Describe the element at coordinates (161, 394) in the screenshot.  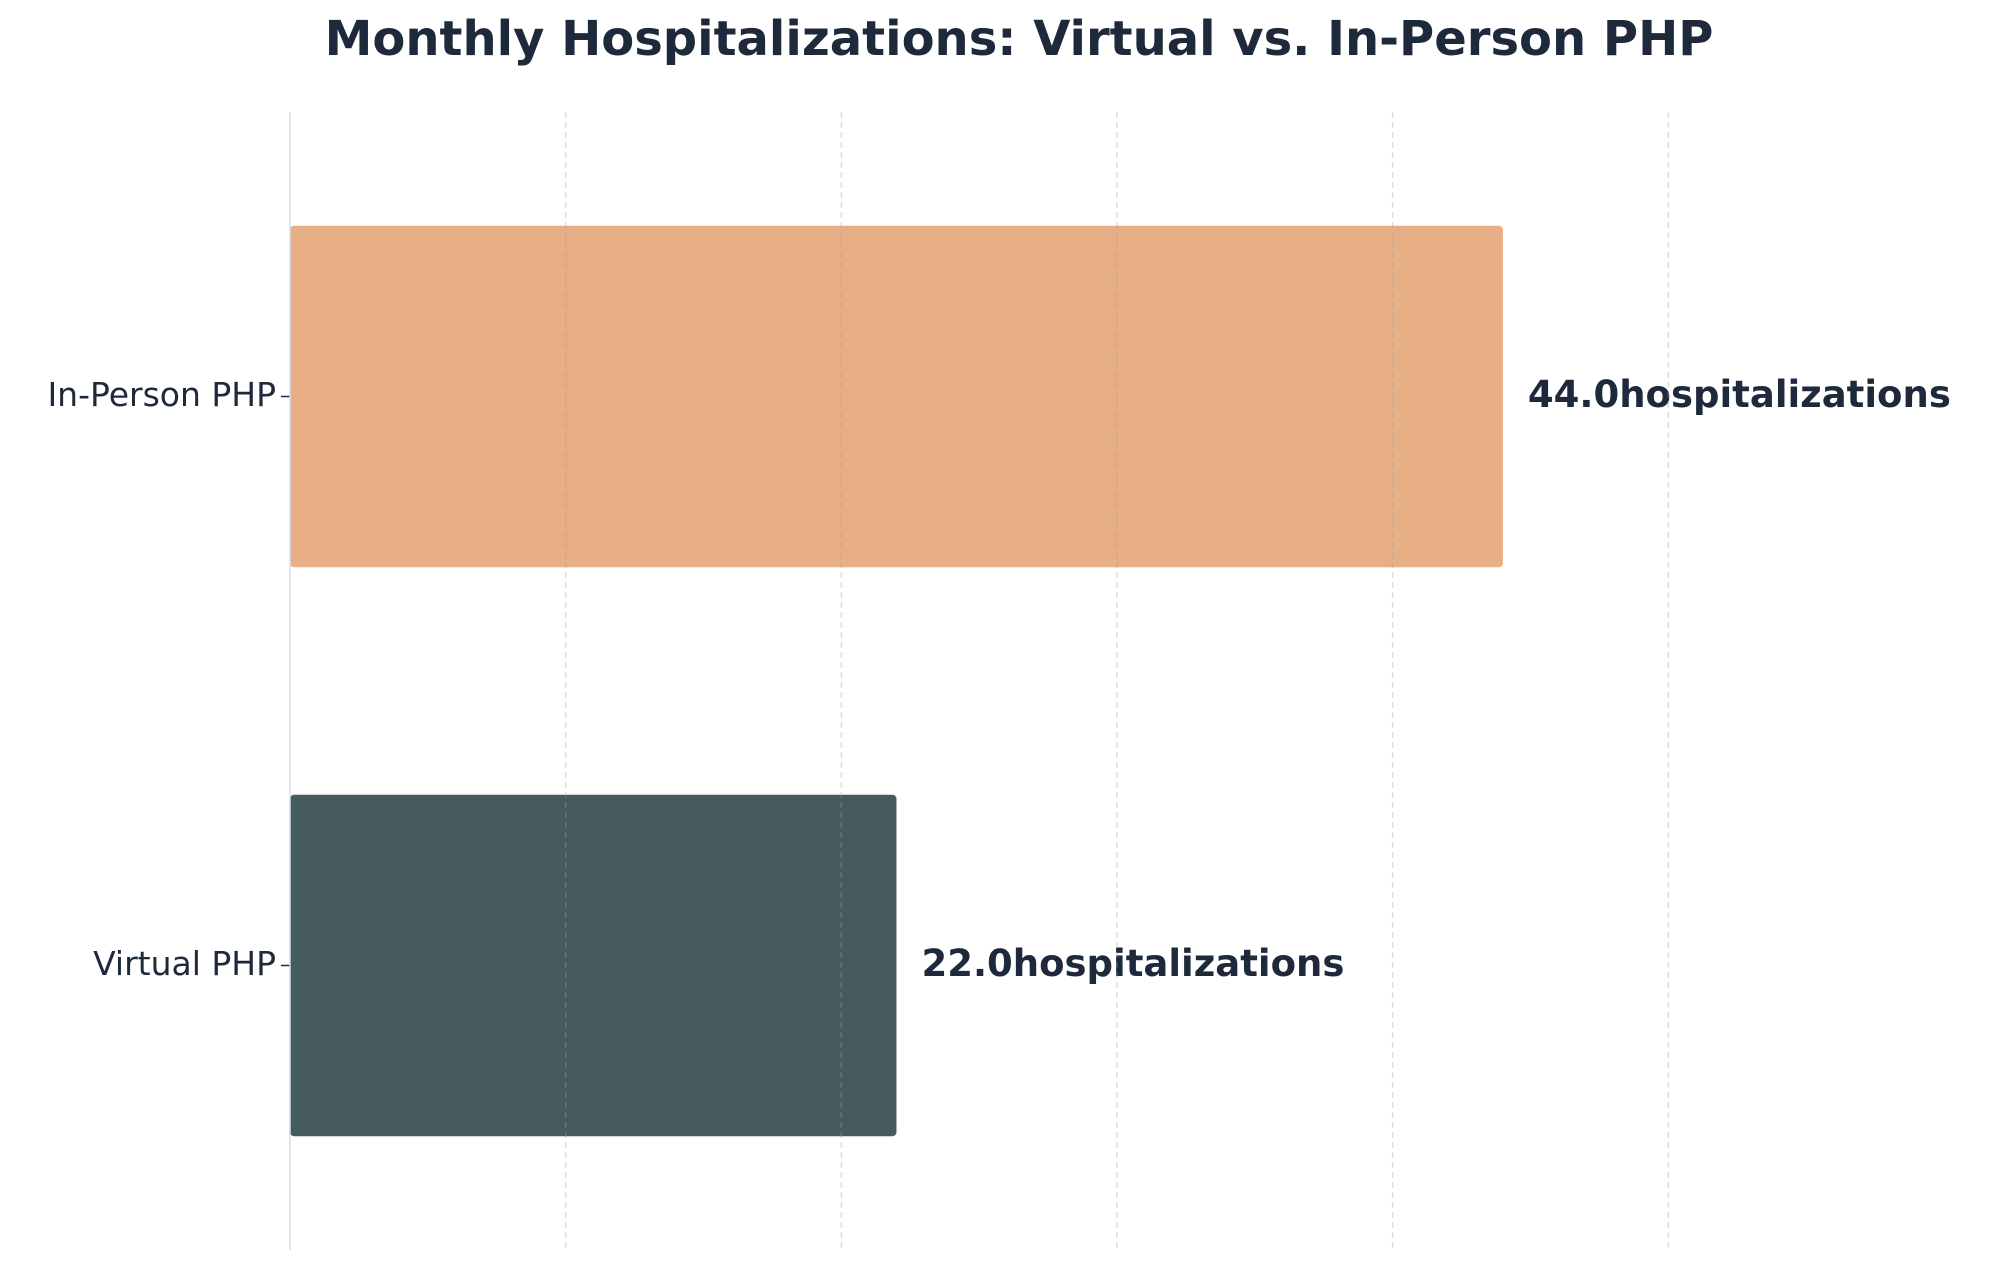
I see `y-tick-label: In-Person PHP` at that location.